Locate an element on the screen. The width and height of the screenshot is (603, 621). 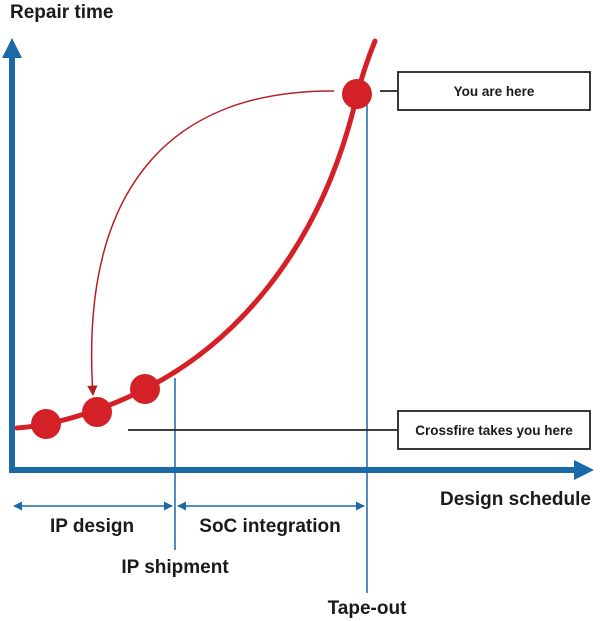
you-are-here-box is located at coordinates (494, 91).